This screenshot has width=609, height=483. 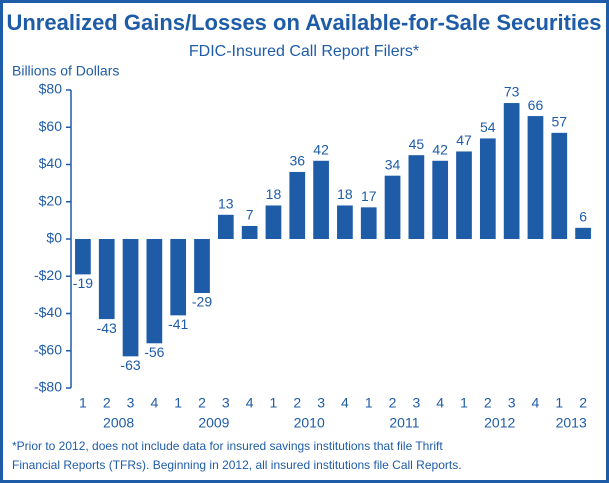 What do you see at coordinates (48, 312) in the screenshot?
I see `y-tick-label: -$40` at bounding box center [48, 312].